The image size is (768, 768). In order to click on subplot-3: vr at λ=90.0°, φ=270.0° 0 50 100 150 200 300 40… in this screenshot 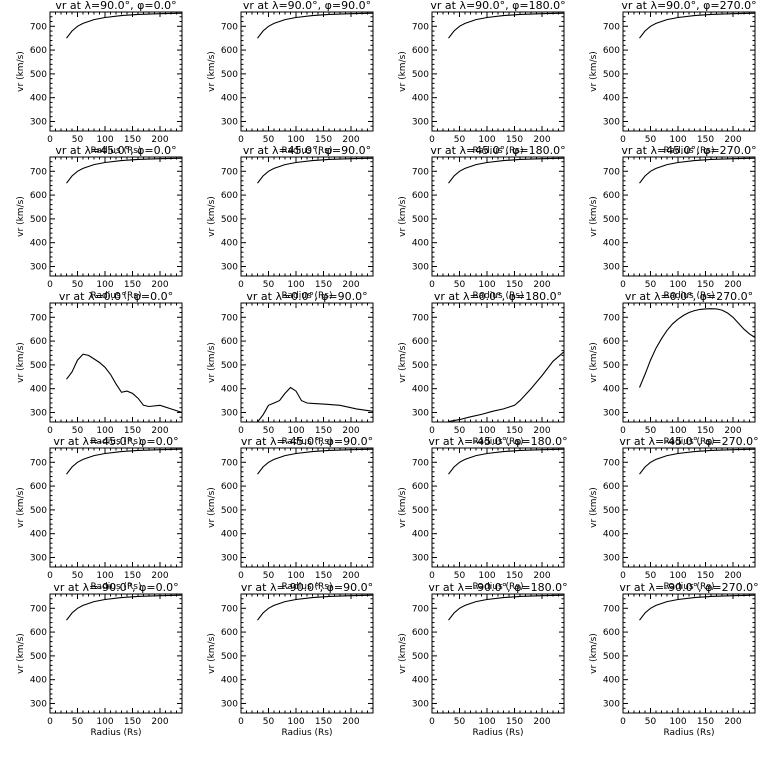, I will do `click(673, 78)`.